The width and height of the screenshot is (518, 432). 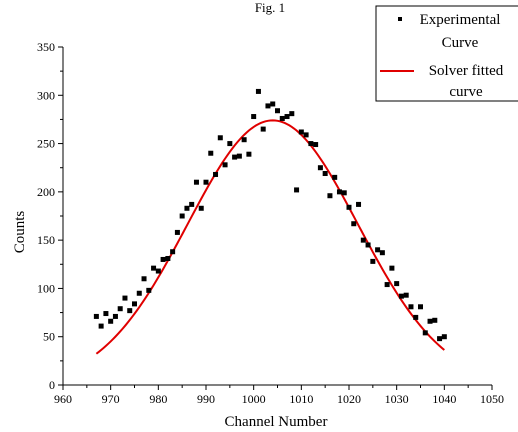 I want to click on legend-label-fitted: Solver fitted, so click(x=466, y=71).